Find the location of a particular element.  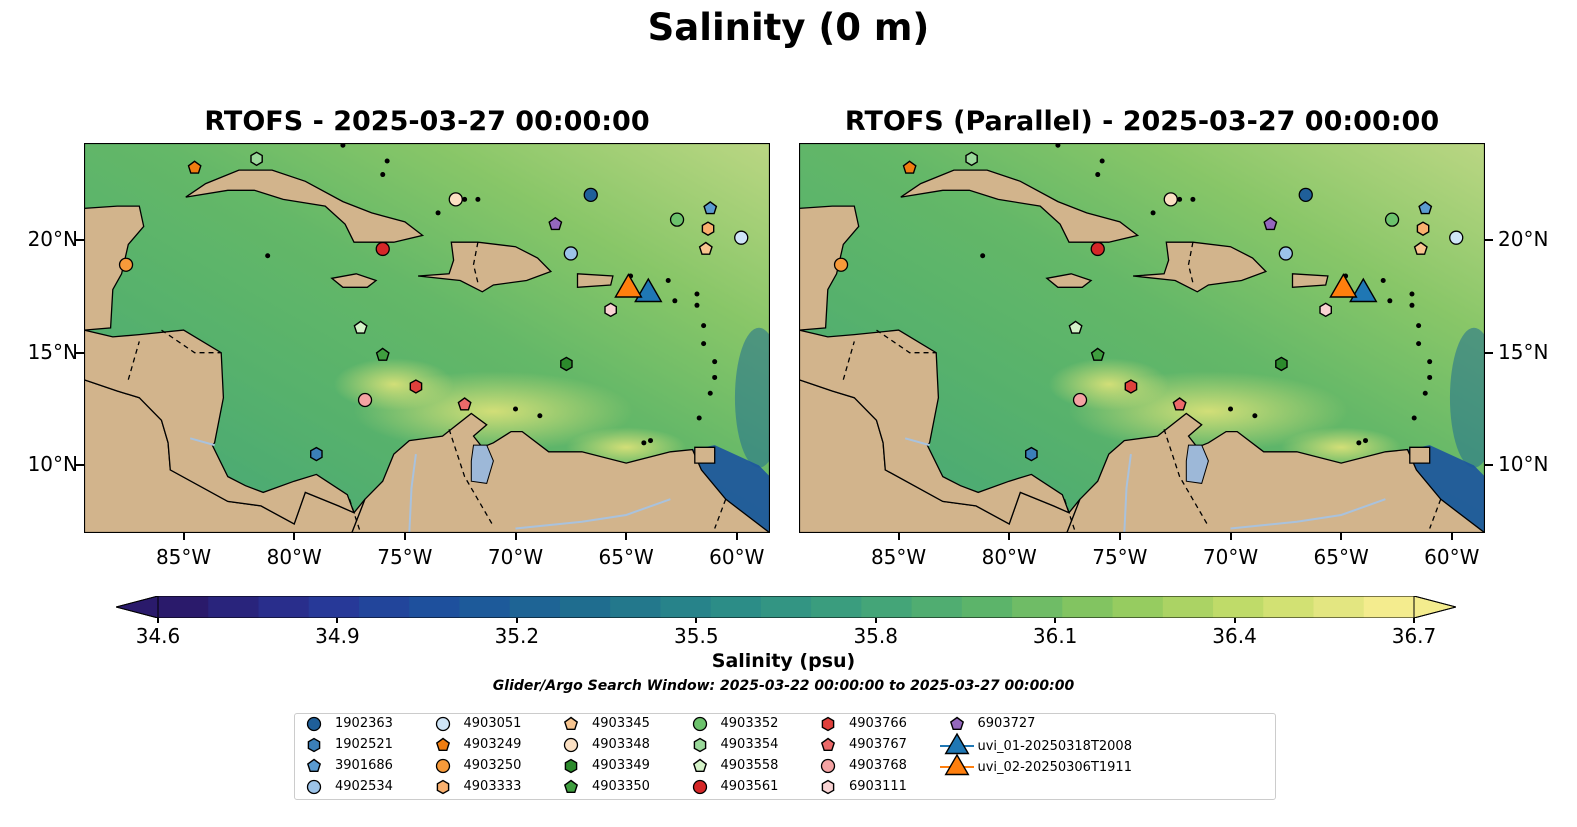

colorbar-tick-label: 34.9 is located at coordinates (337, 636).